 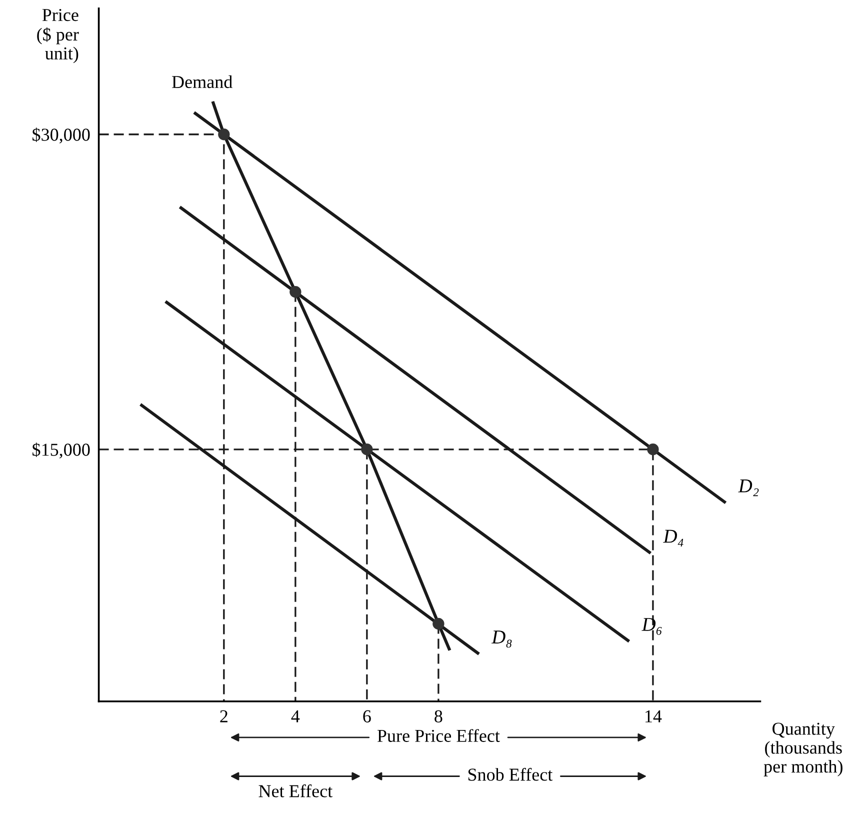 I want to click on series-label: D₈, so click(x=501, y=639).